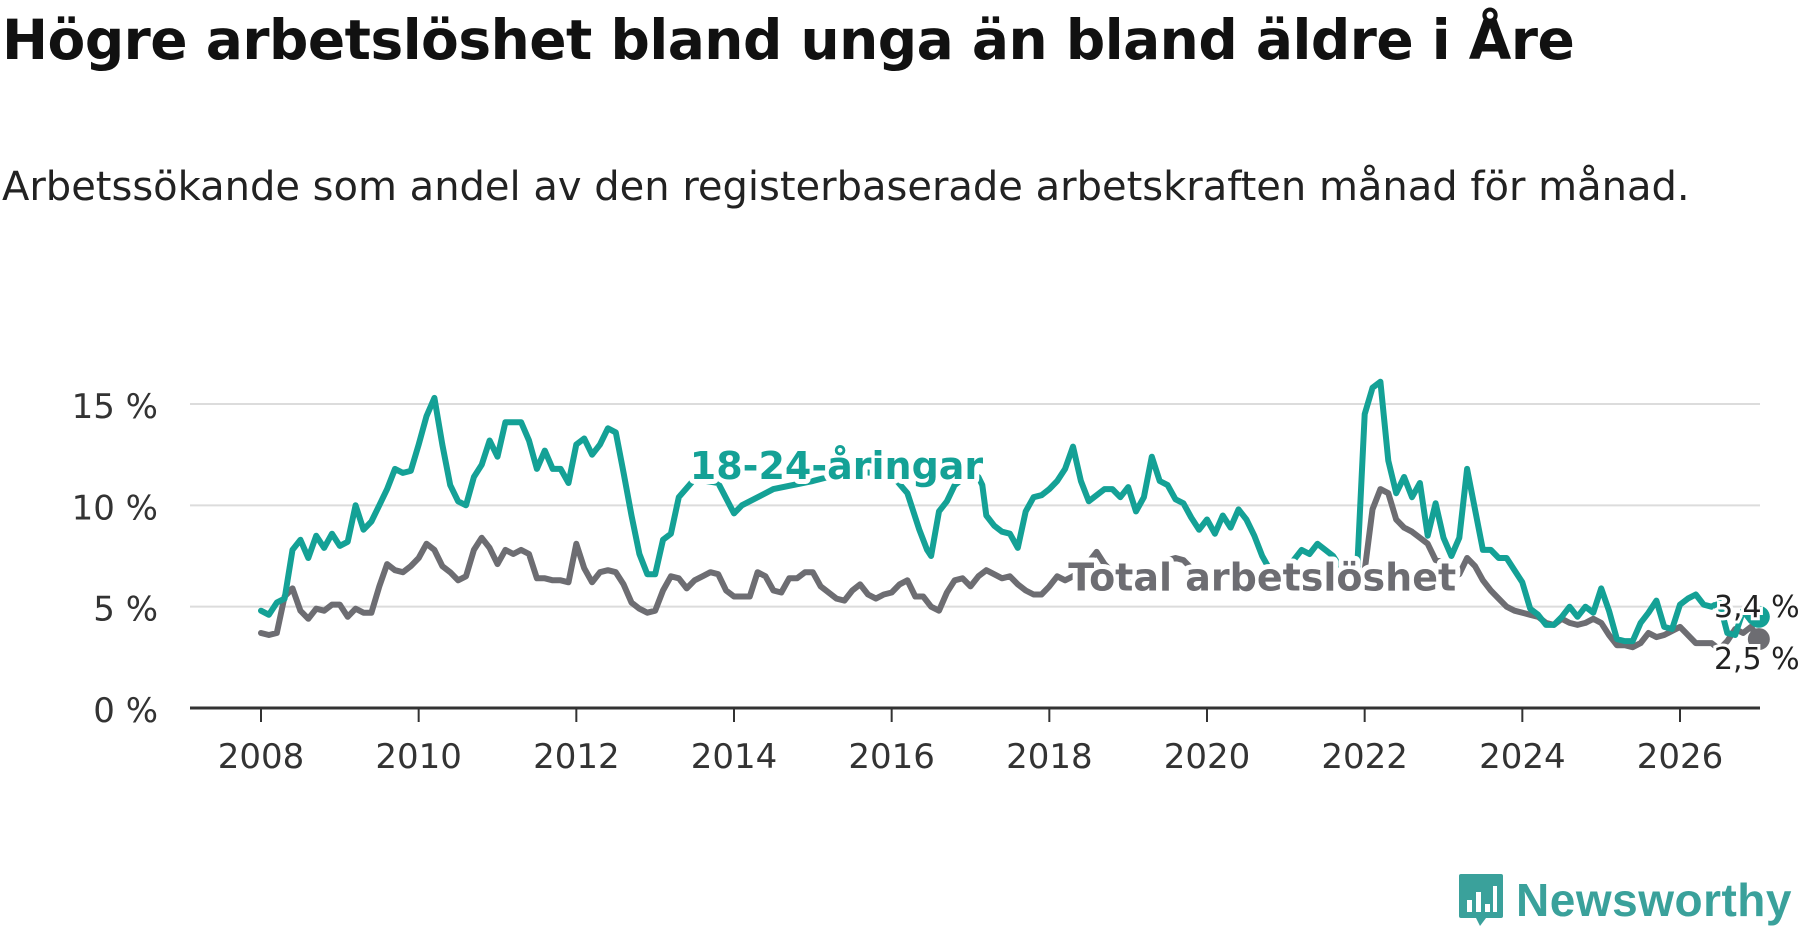 The image size is (1800, 948). I want to click on newsworthy-logo: Newsworthy, so click(1625, 900).